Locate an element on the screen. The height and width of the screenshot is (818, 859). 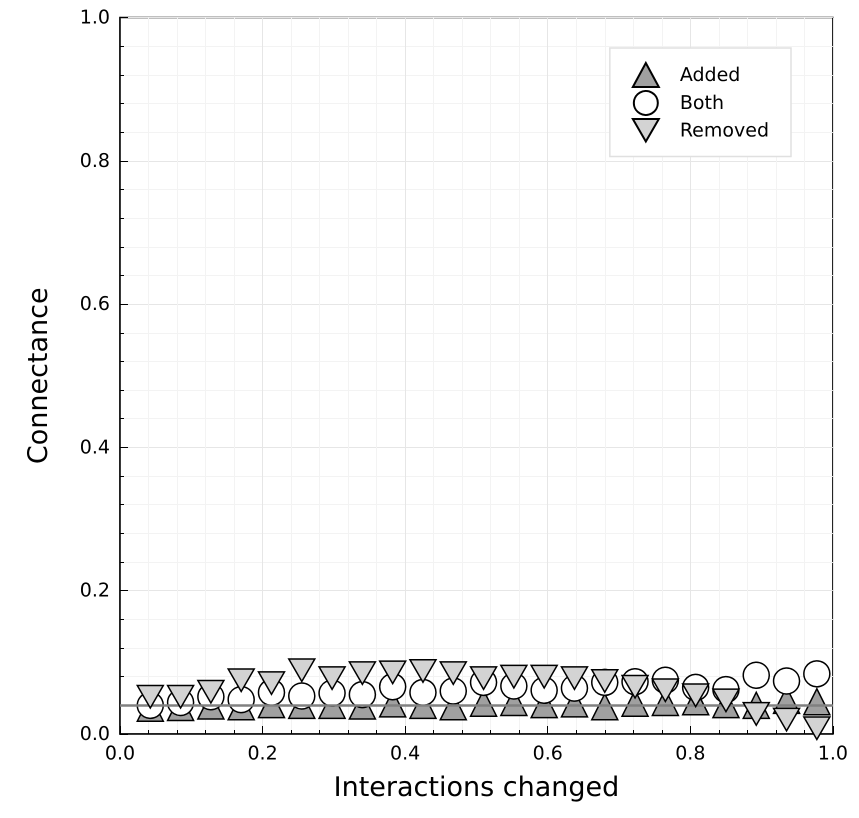
legend-label: Both is located at coordinates (702, 103).